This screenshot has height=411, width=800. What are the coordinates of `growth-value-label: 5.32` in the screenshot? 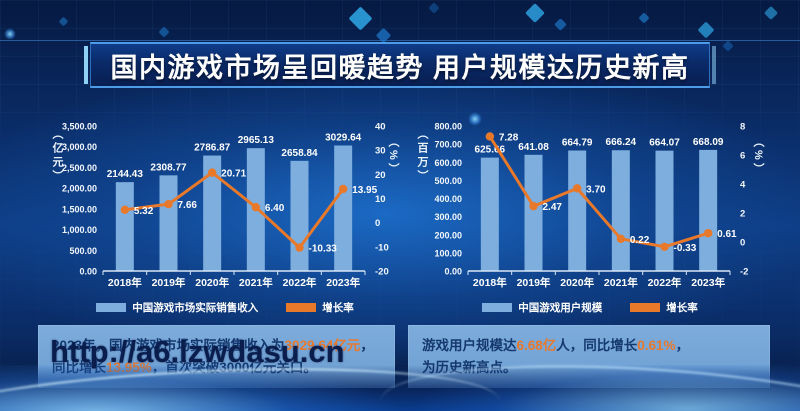 It's located at (144, 211).